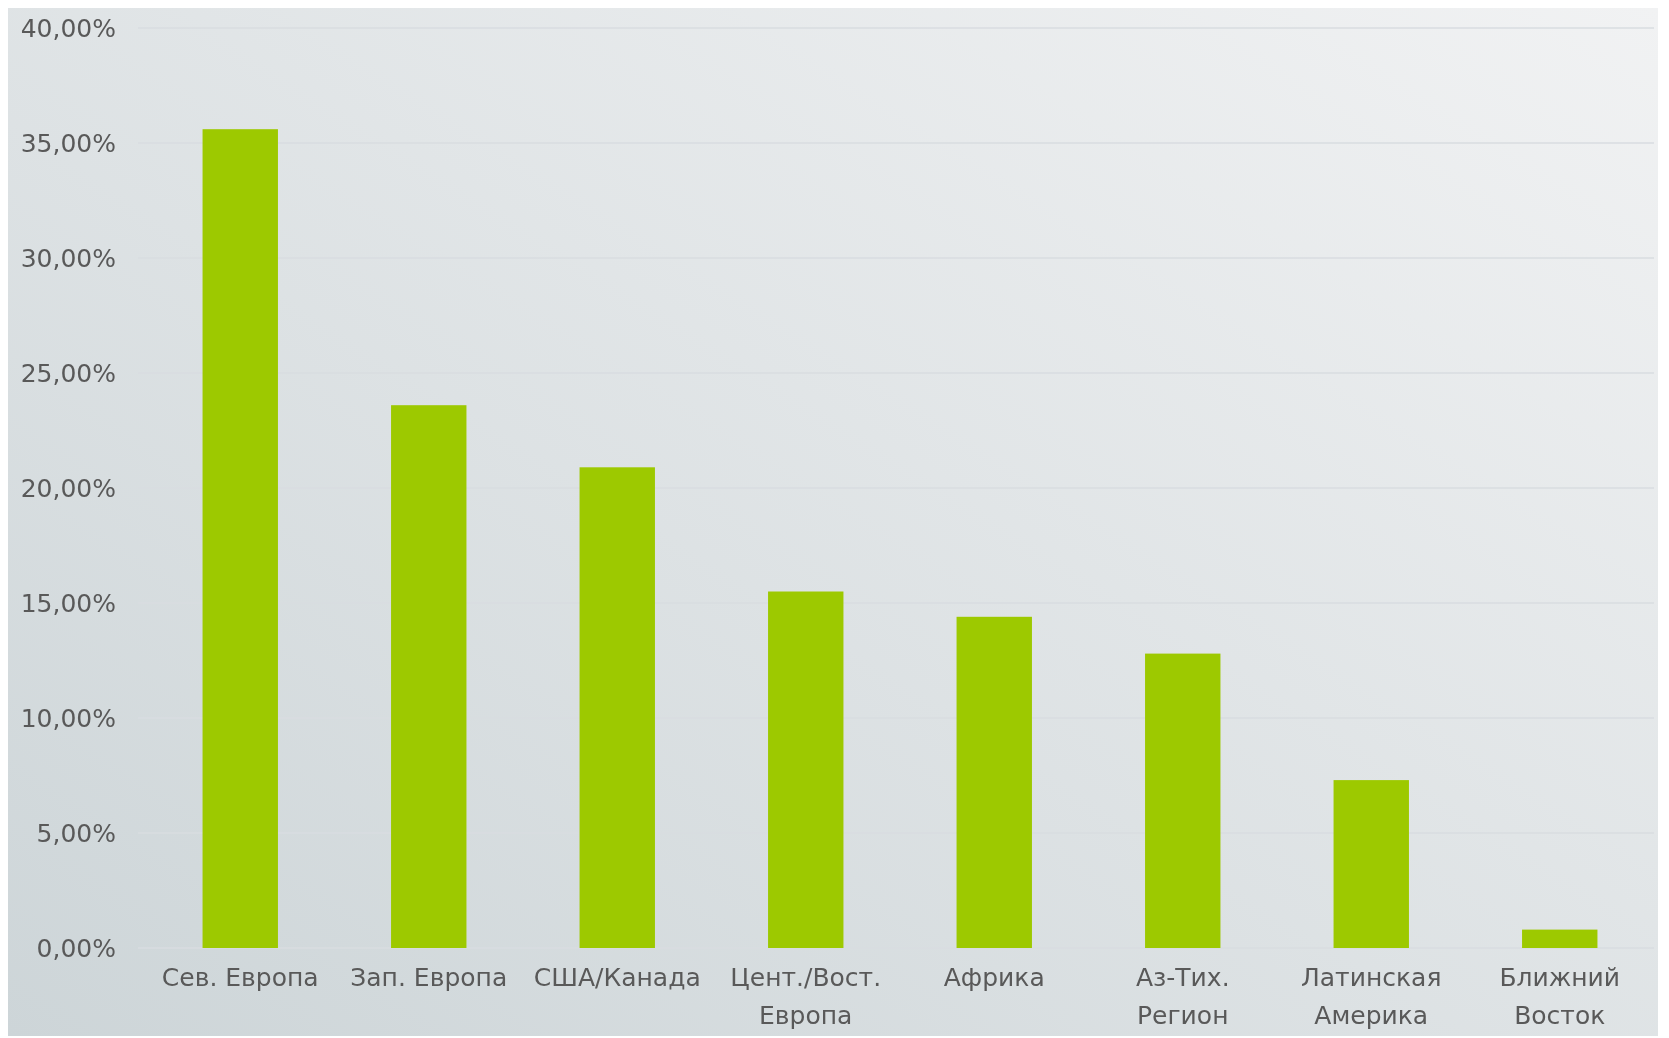 The width and height of the screenshot is (1669, 1038). Describe the element at coordinates (1371, 996) in the screenshot. I see `x-tick-label: Латинская Америка` at that location.